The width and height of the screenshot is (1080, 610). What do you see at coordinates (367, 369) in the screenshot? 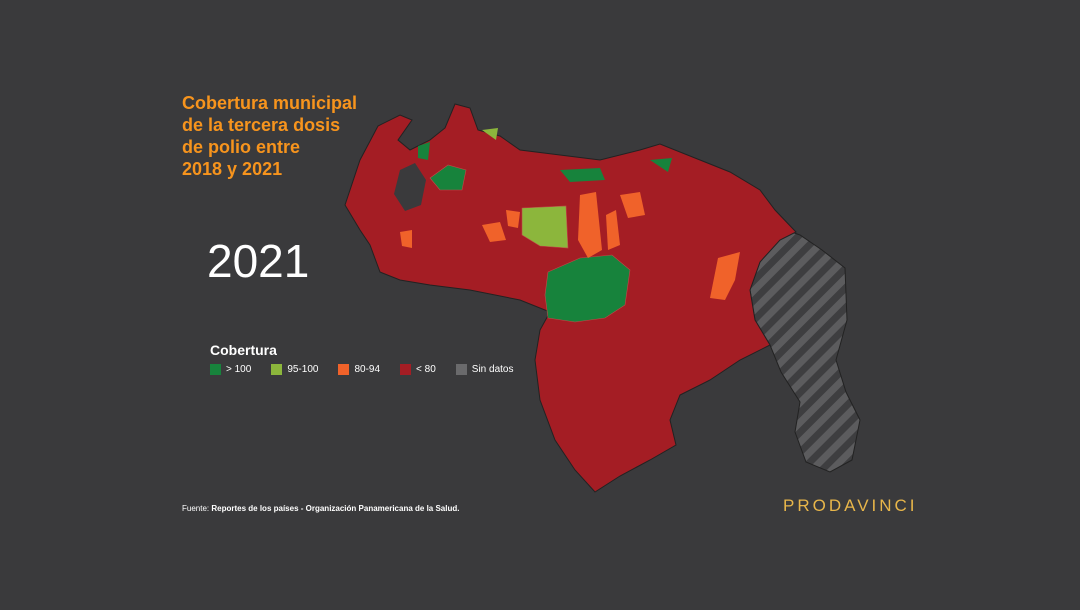
I see `legend-label: 80-94` at bounding box center [367, 369].